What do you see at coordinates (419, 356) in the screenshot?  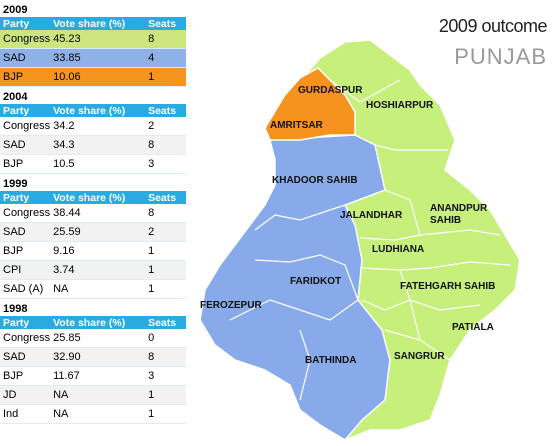 I see `region-label: SANGRUR` at bounding box center [419, 356].